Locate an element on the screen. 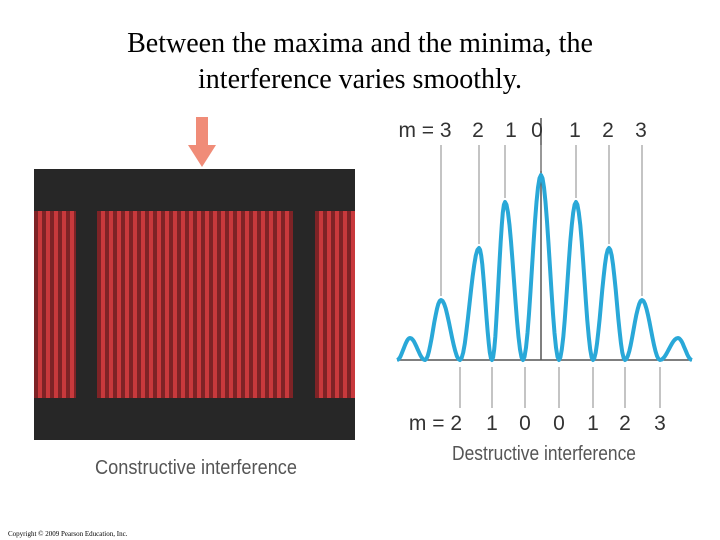 Image resolution: width=720 pixels, height=540 pixels. caption: Constructive interference is located at coordinates (196, 468).